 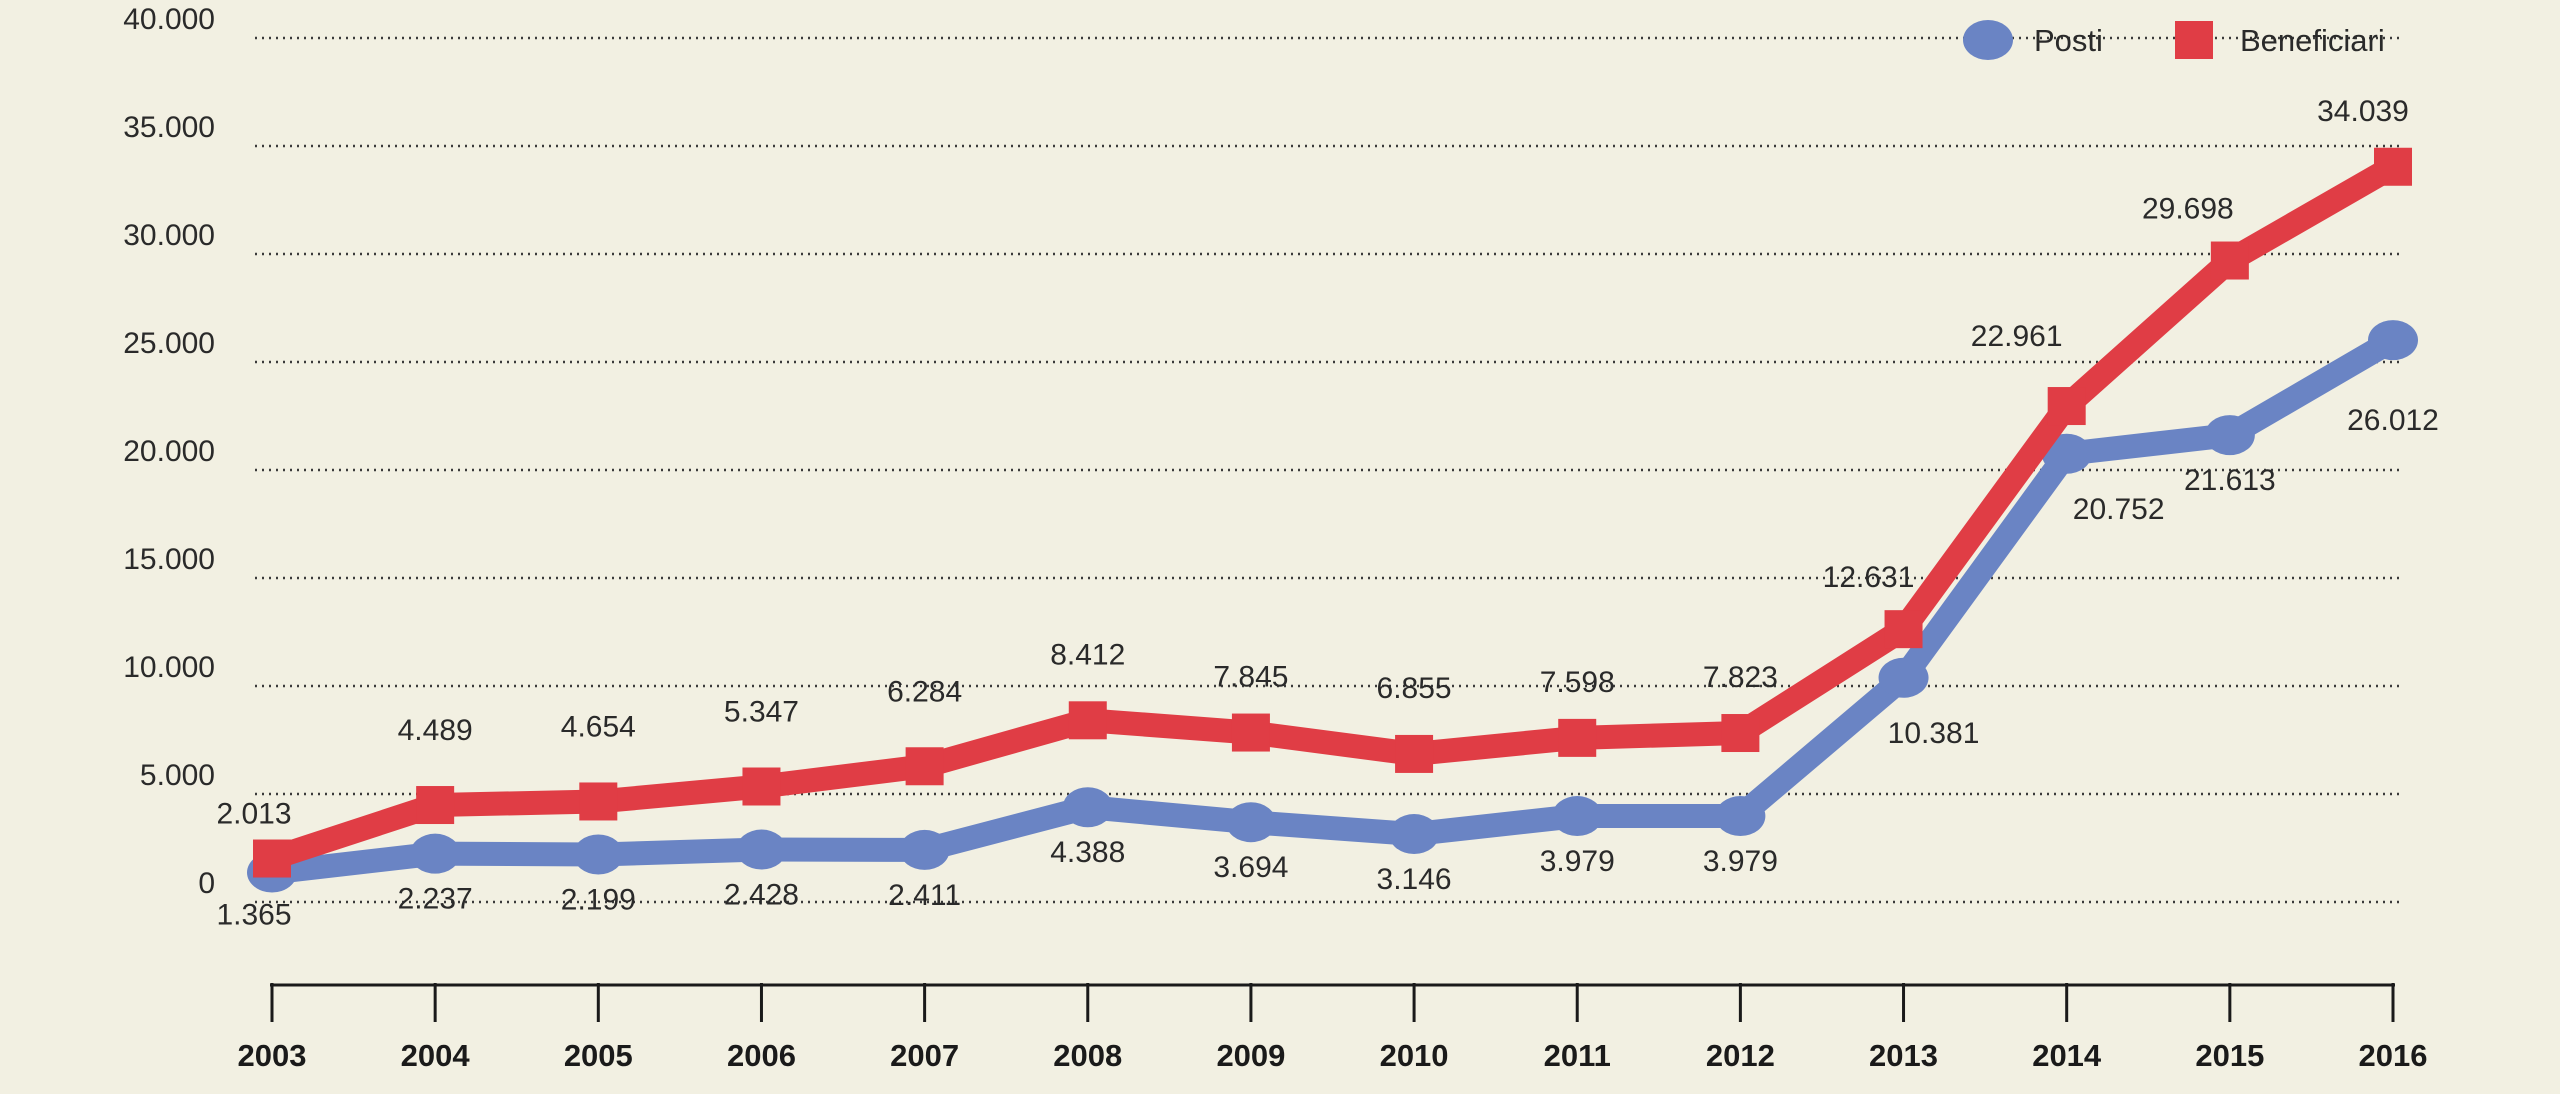 I want to click on beneficiari-data-label: 4.489, so click(x=435, y=730).